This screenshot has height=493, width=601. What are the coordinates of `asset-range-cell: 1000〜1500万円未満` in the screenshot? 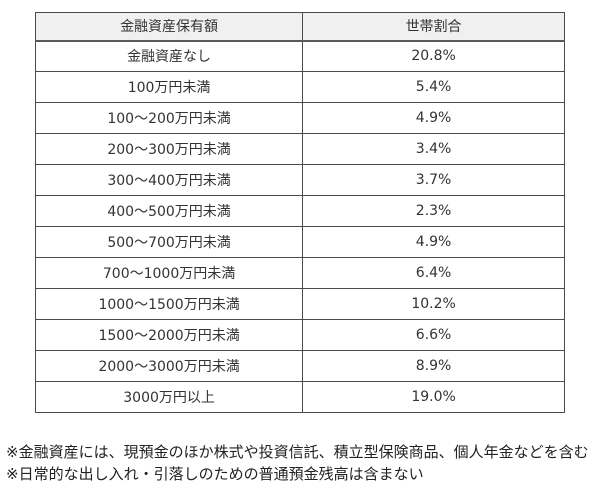 It's located at (169, 304).